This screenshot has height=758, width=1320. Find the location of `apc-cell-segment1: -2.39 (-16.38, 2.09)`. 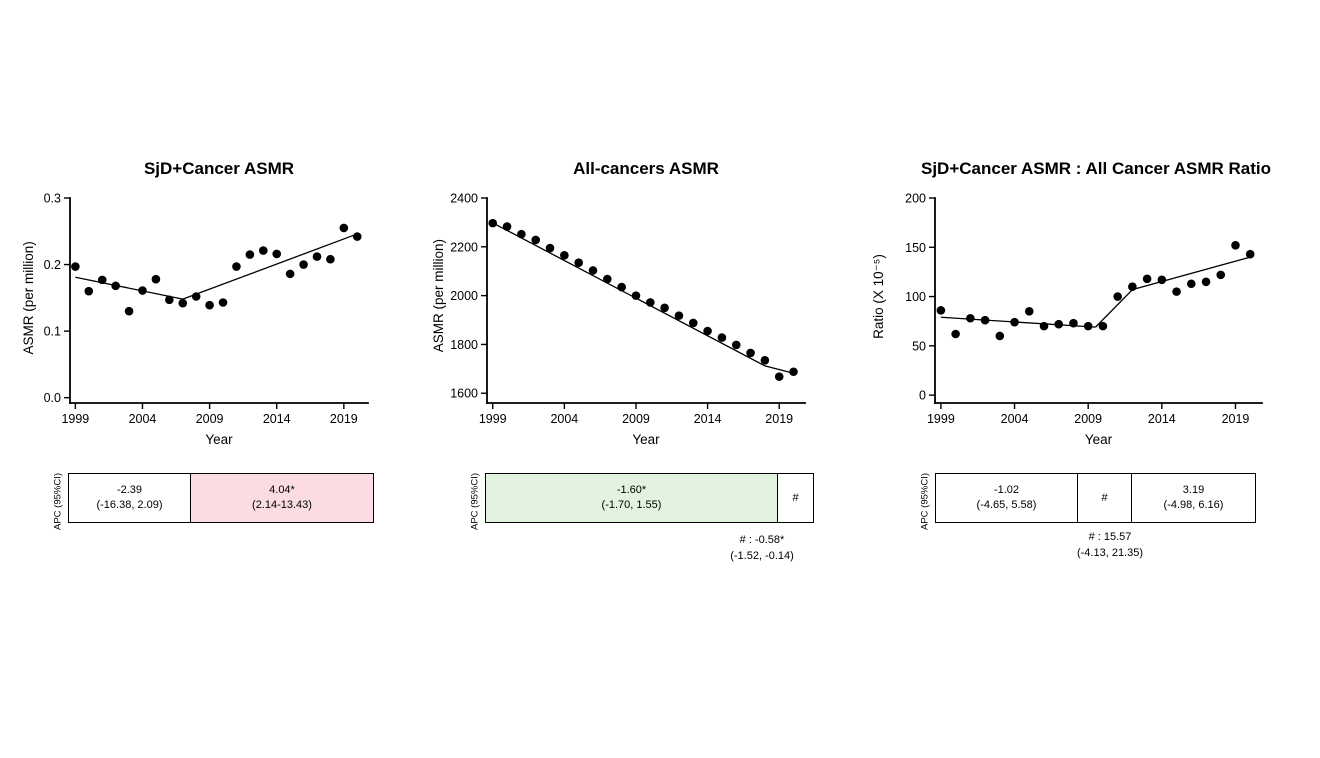

apc-cell-segment1: -2.39 (-16.38, 2.09) is located at coordinates (129, 498).